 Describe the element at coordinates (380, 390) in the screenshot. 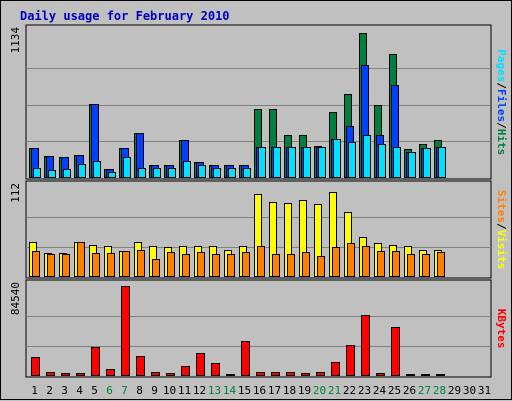

I see `x-tick-label: 24` at that location.